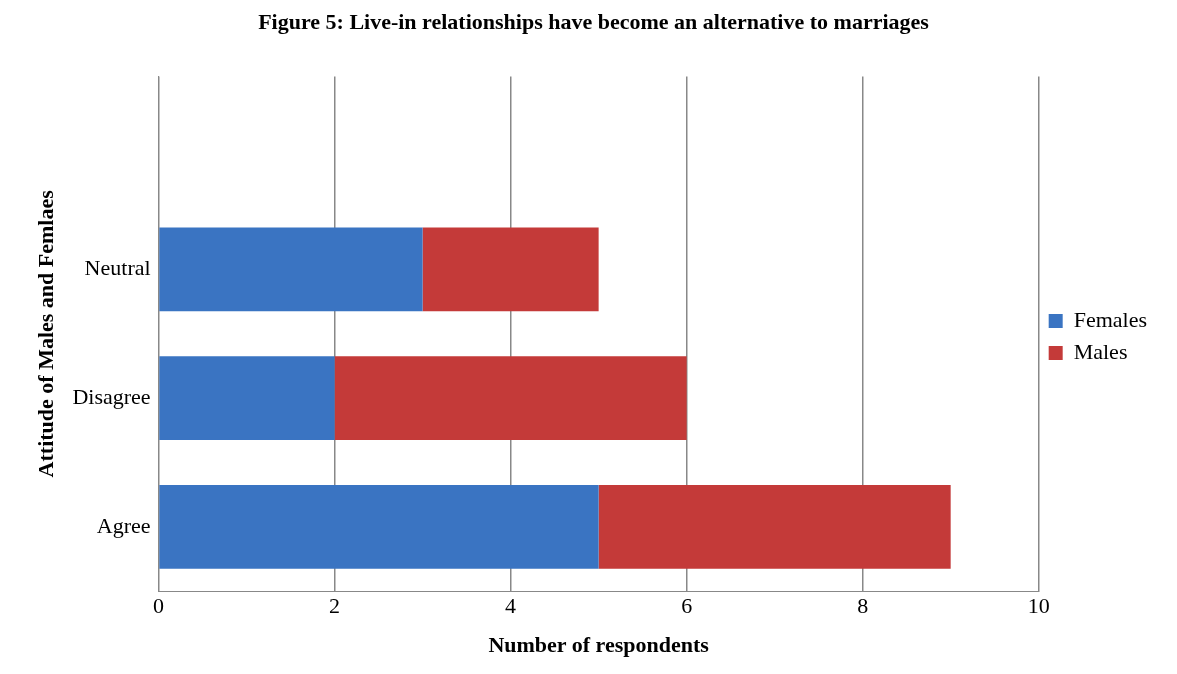 The width and height of the screenshot is (1177, 674). I want to click on x-tick-label: 10, so click(1038, 606).